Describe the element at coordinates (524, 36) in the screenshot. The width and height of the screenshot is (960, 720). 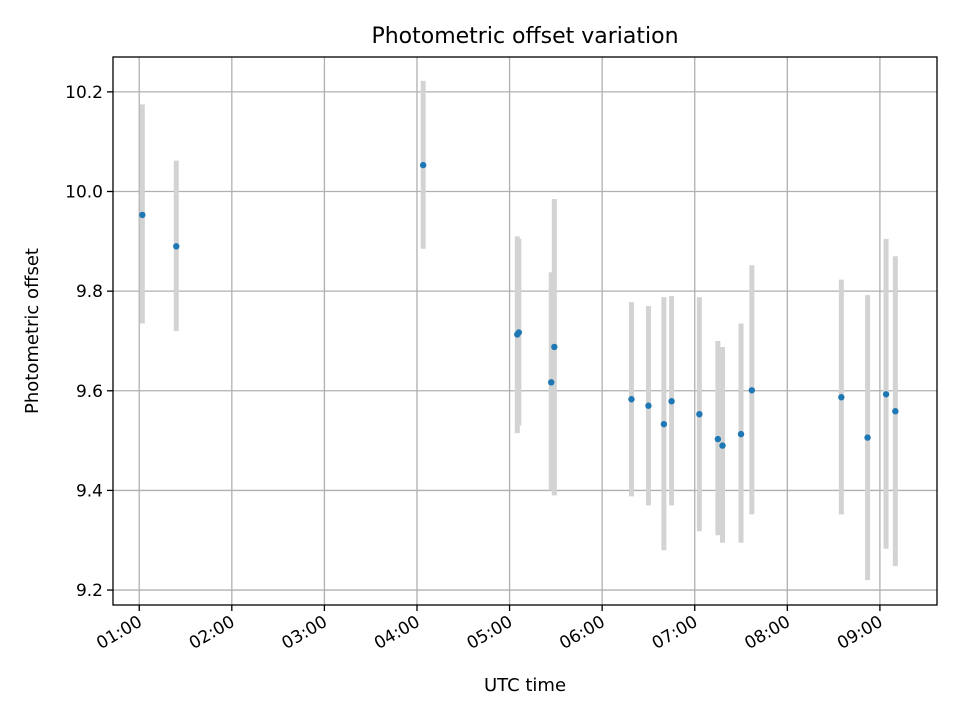
I see `chart-title: Photometric offset variation` at that location.